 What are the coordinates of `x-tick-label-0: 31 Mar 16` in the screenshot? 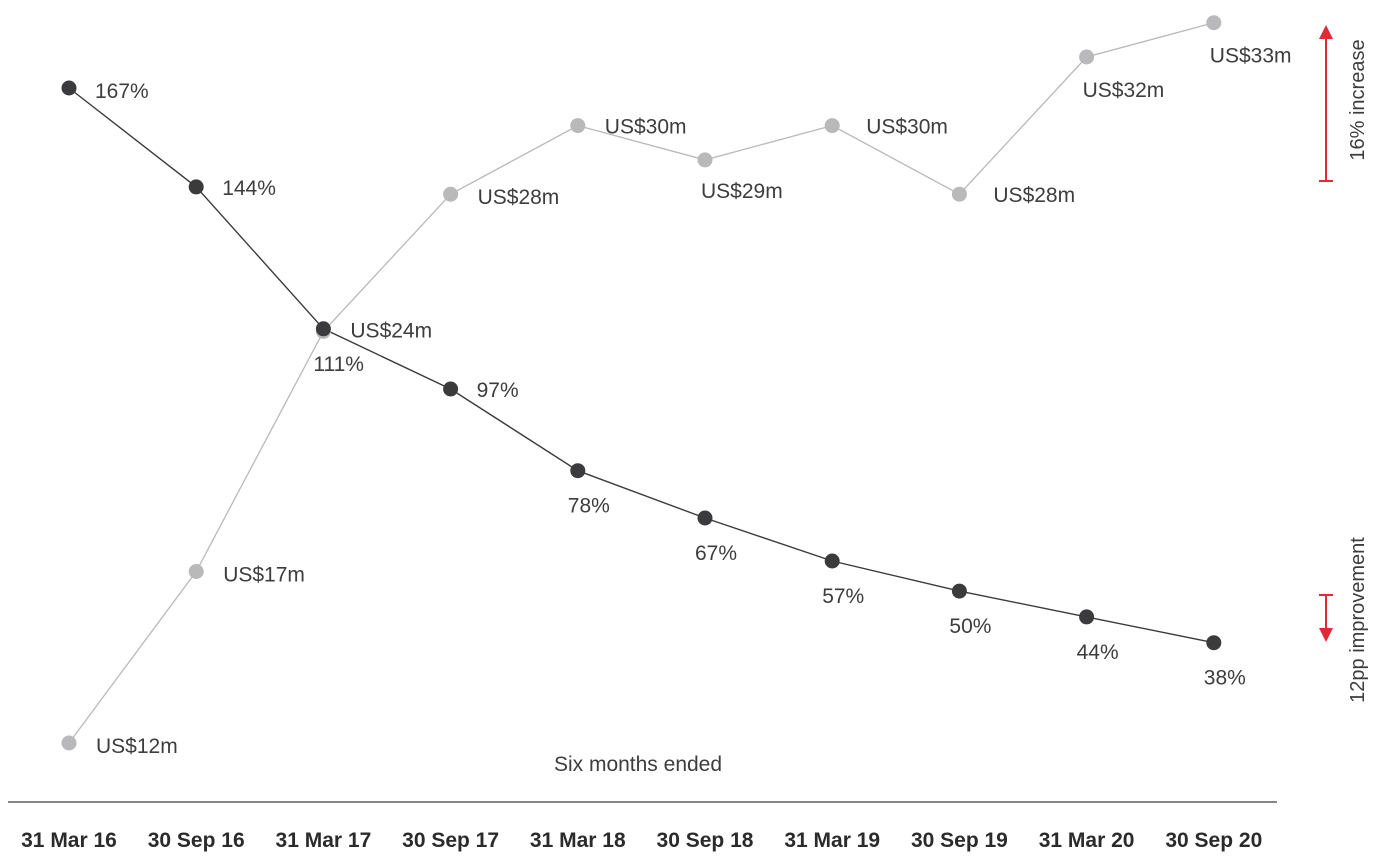 It's located at (69, 840).